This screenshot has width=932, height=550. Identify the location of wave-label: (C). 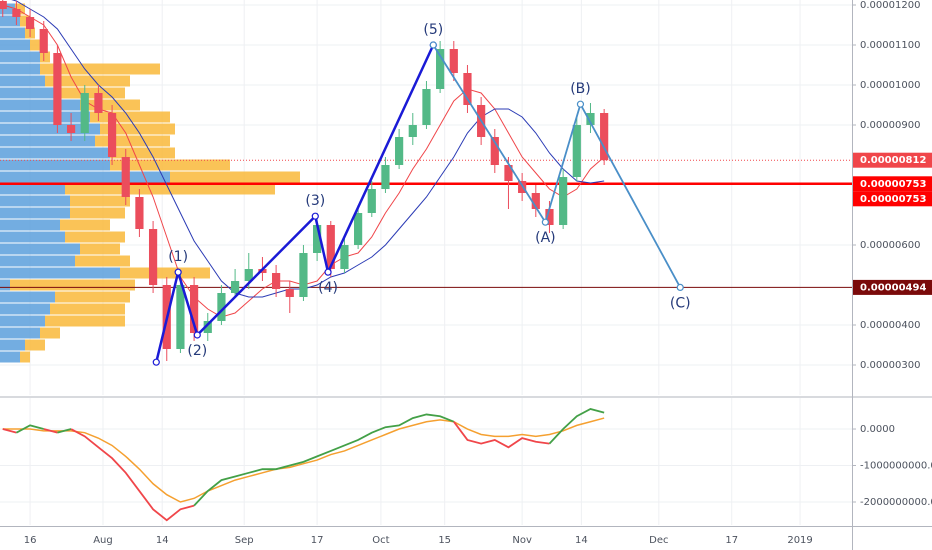
(680, 303).